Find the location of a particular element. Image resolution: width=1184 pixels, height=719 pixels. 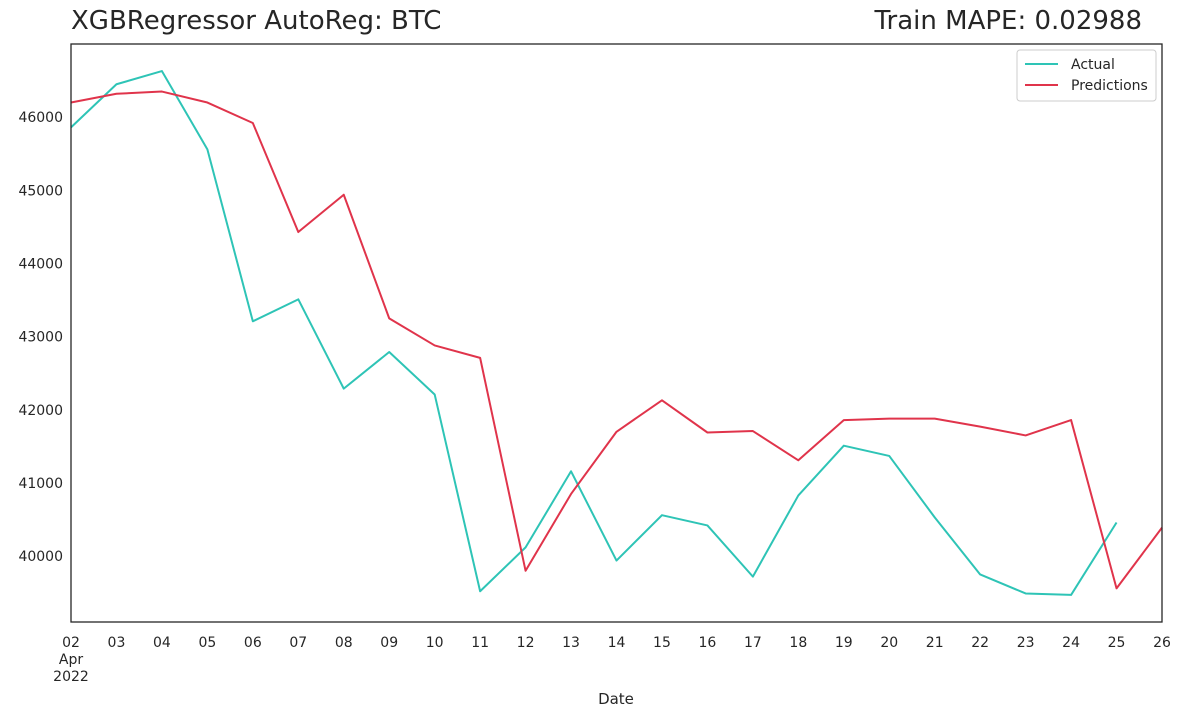

x-tick-label: 02 is located at coordinates (71, 643).